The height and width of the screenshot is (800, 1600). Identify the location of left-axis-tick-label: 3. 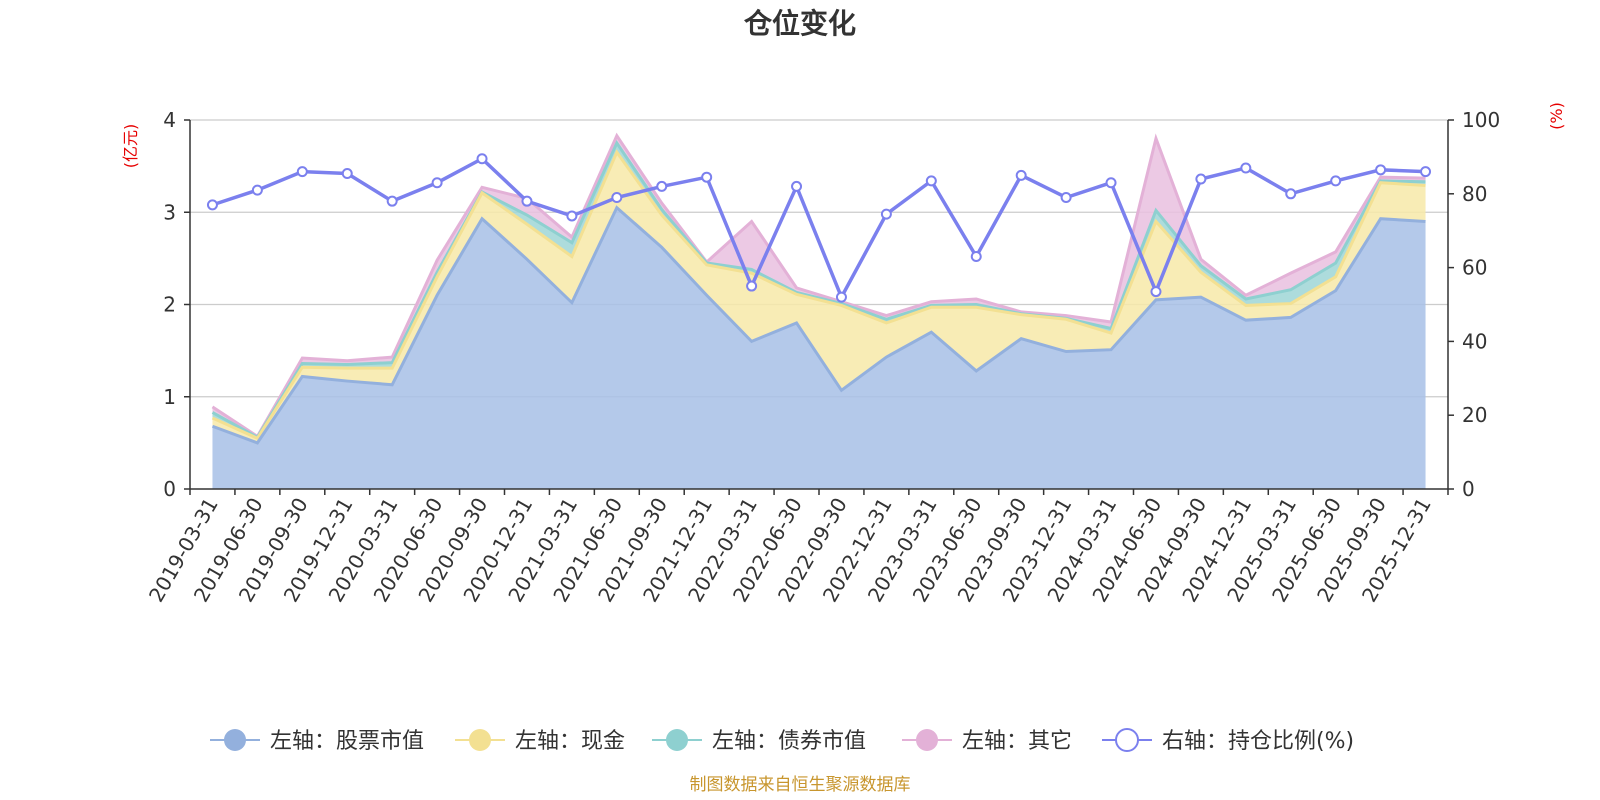
(169, 212).